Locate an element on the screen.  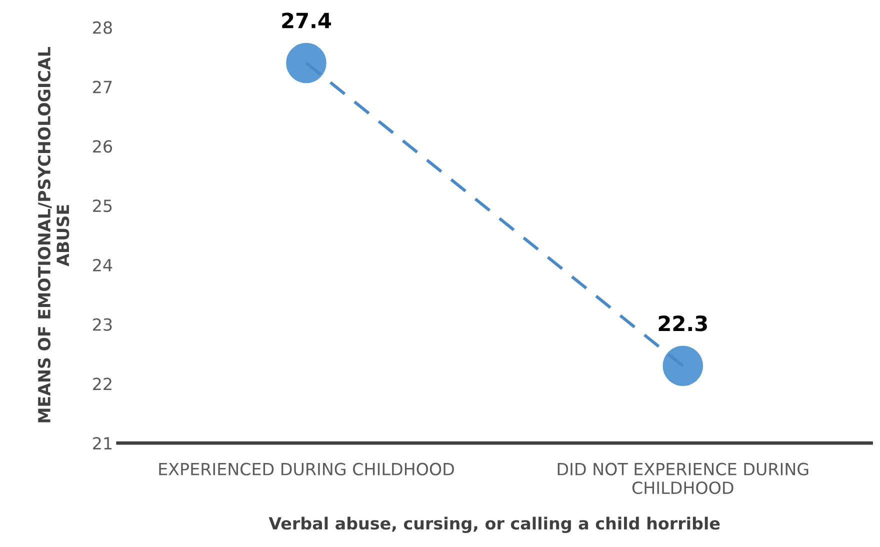
y-tick-label: 24 is located at coordinates (102, 265).